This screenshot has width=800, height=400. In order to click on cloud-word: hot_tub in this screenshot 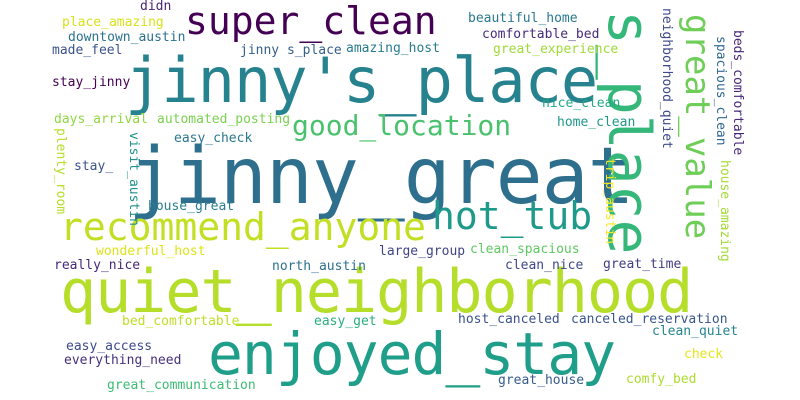, I will do `click(512, 216)`.